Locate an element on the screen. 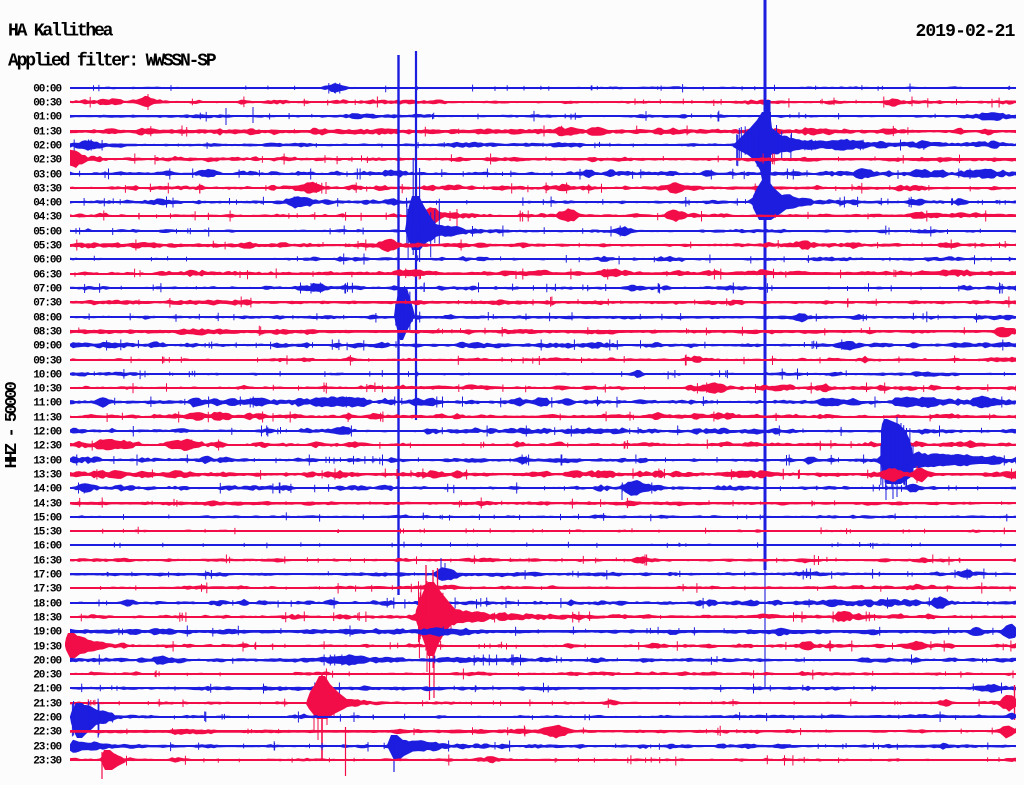 Image resolution: width=1024 pixels, height=785 pixels. svg-text: 03:00 is located at coordinates (47, 176).